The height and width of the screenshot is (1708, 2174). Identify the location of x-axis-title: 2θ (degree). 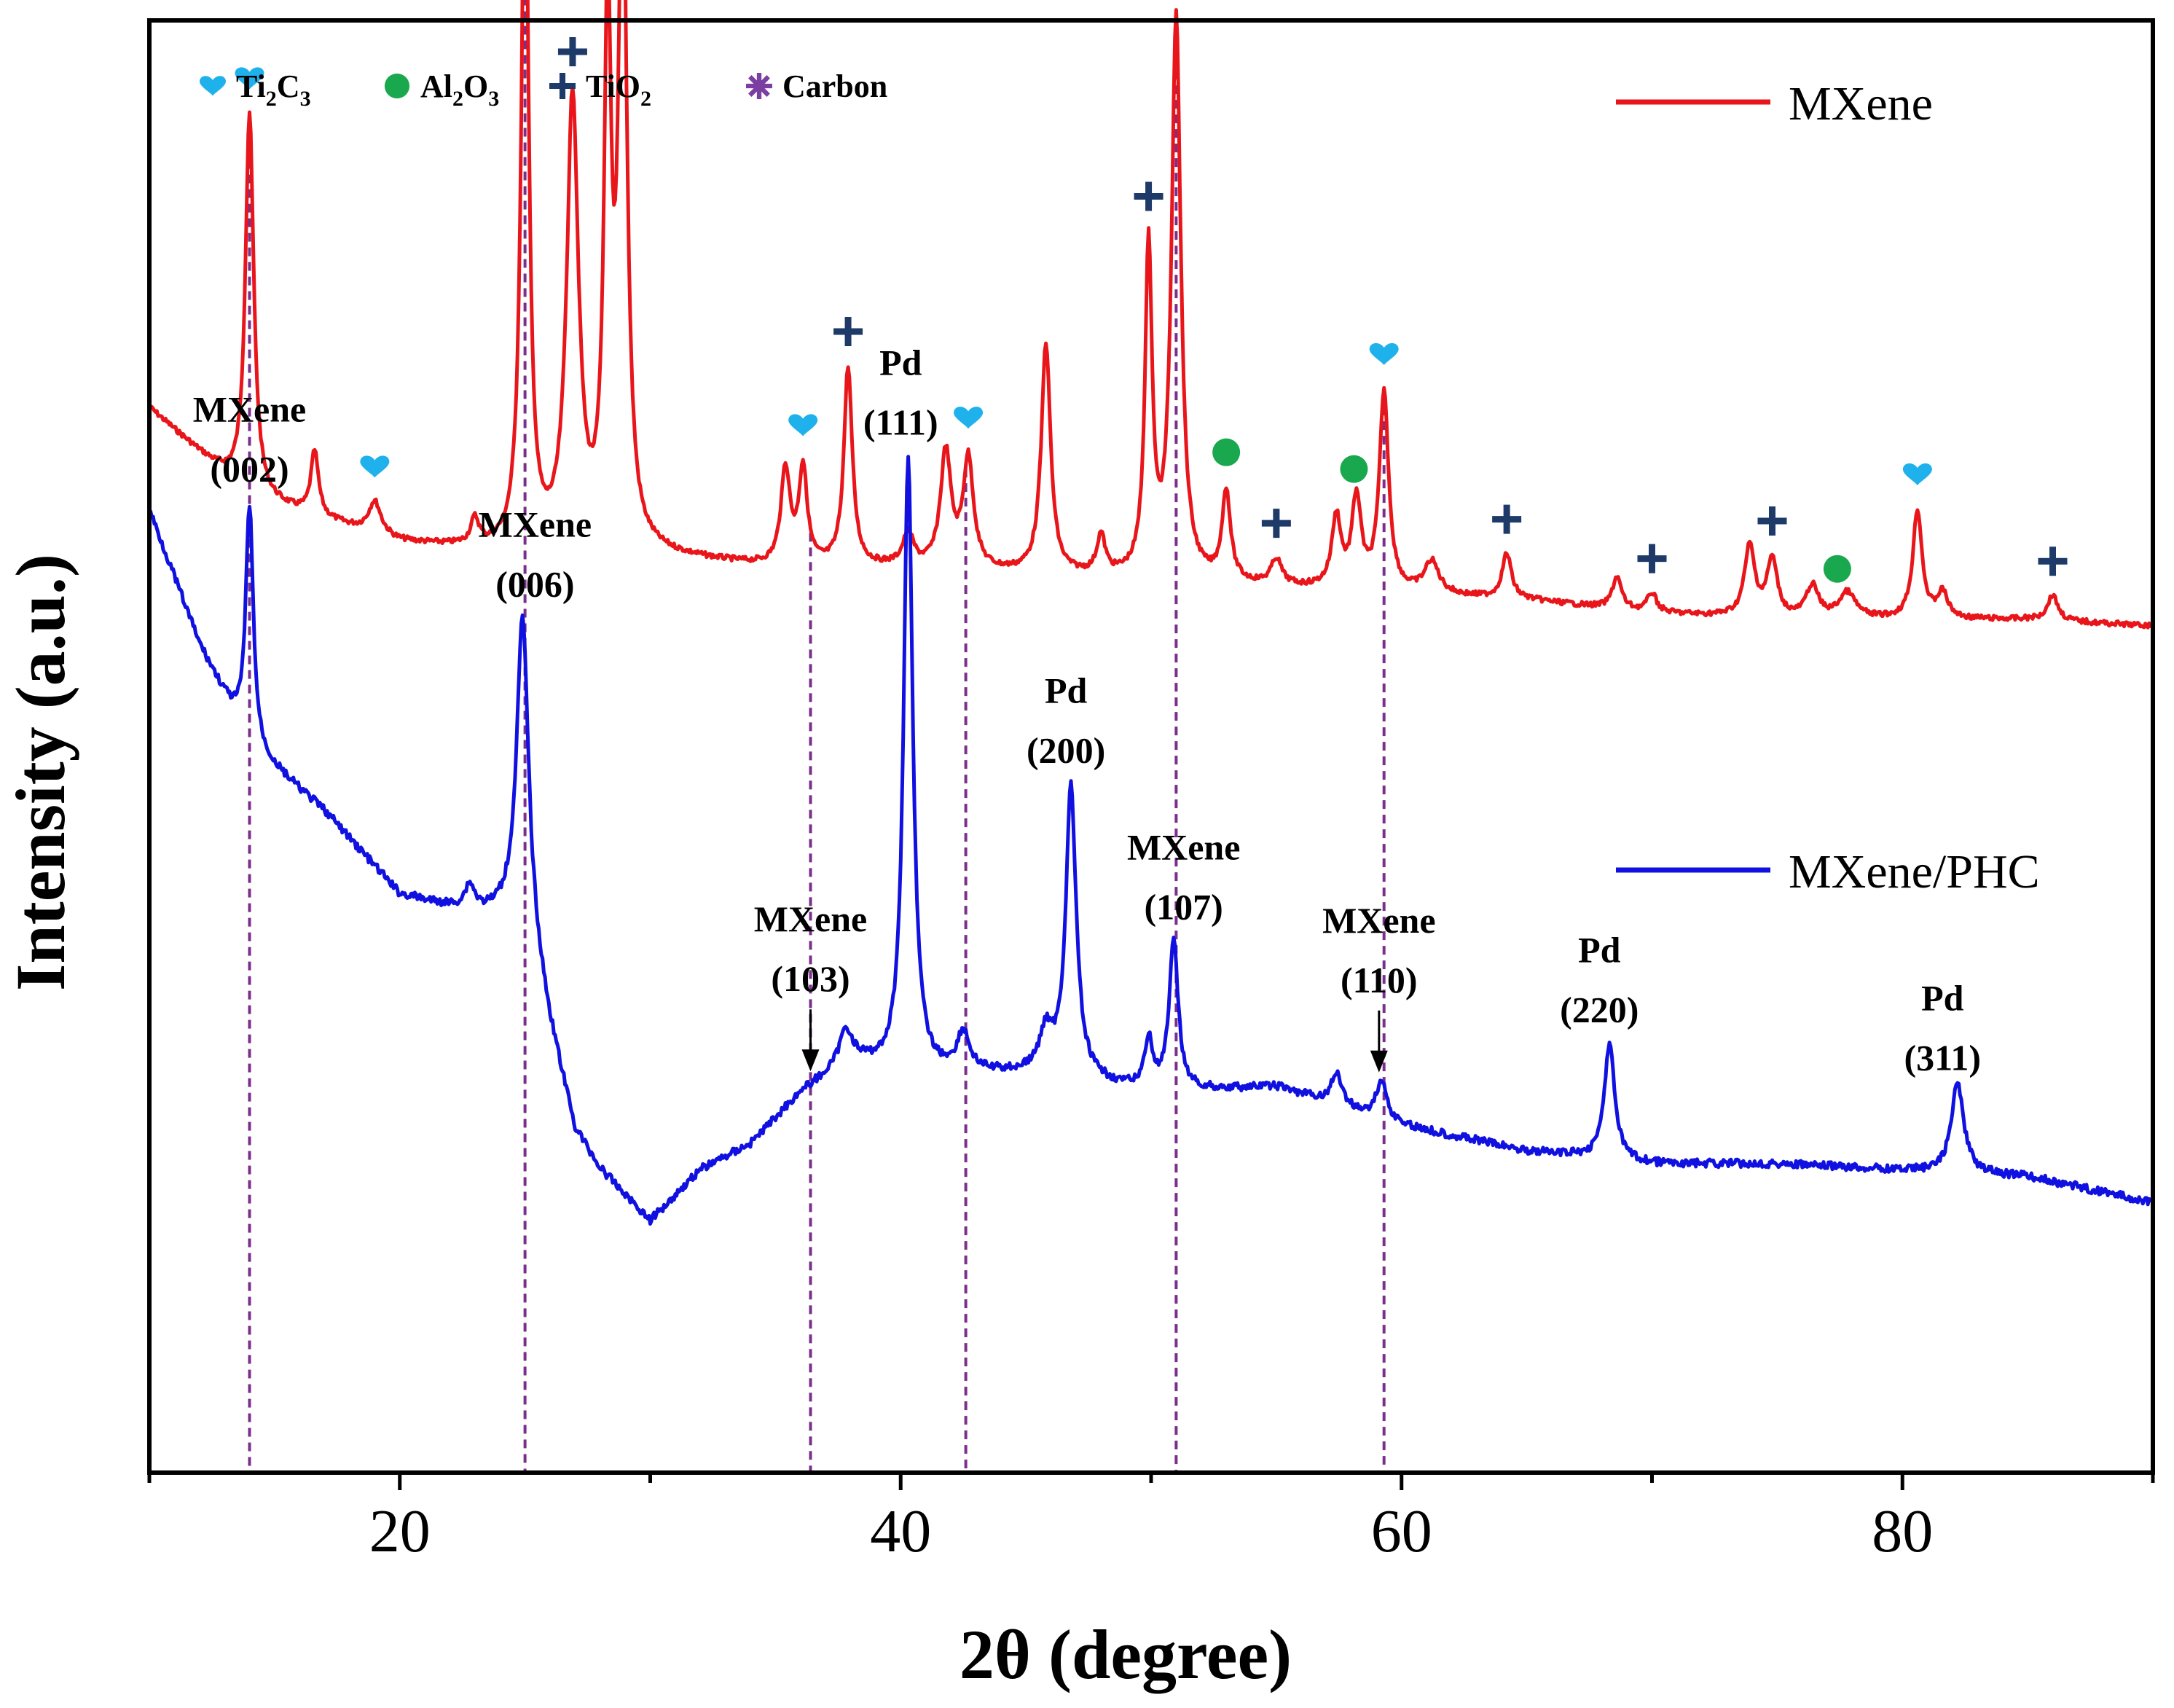
(1126, 1654).